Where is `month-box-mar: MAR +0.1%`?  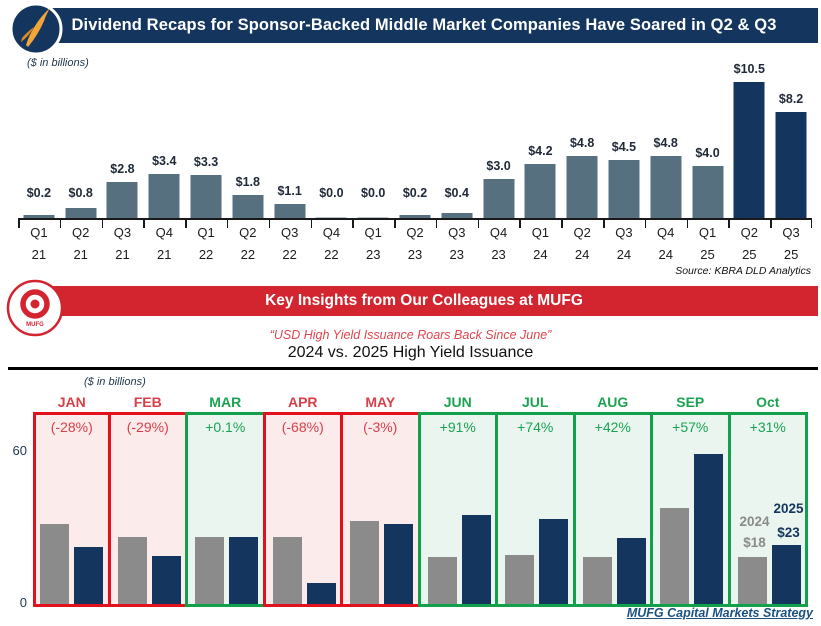 month-box-mar: MAR +0.1% is located at coordinates (225, 500).